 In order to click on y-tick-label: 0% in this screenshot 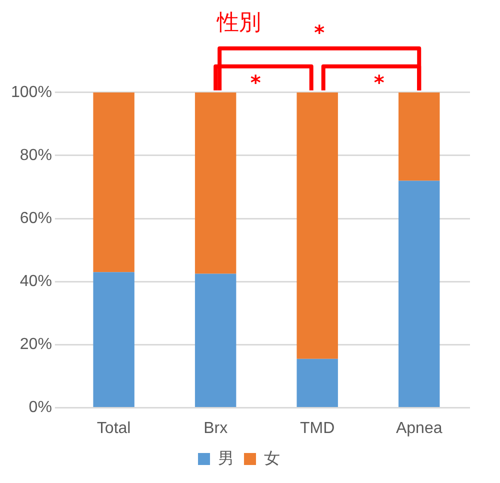, I will do `click(40, 407)`.